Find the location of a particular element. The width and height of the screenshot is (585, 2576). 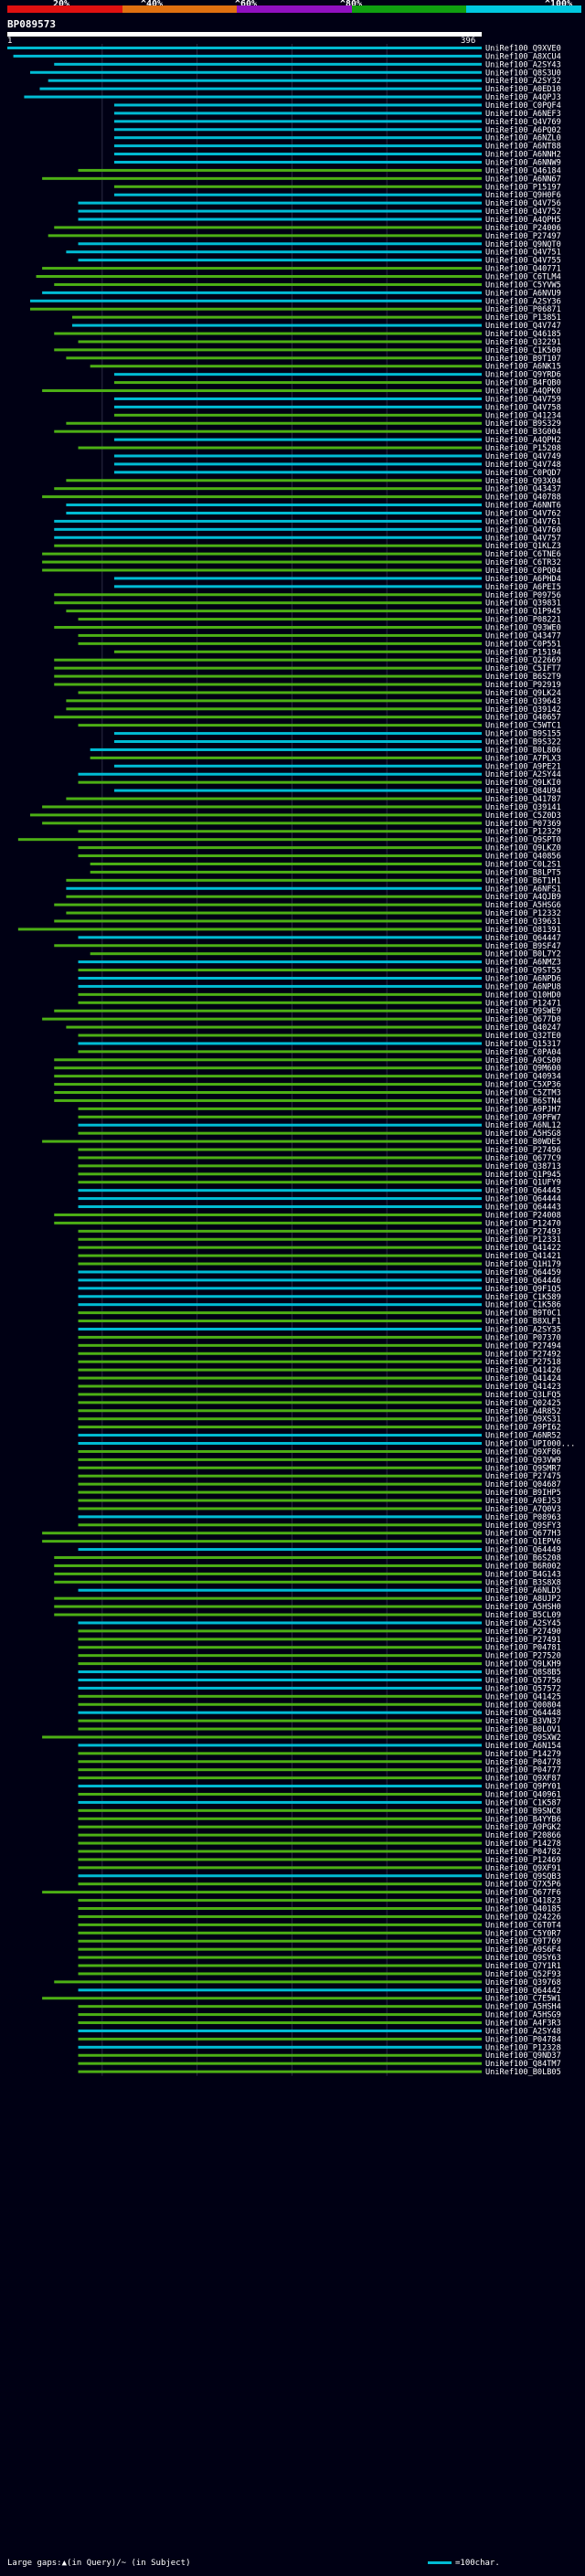

hit-label: UniRef100_P04781 is located at coordinates (523, 1648).